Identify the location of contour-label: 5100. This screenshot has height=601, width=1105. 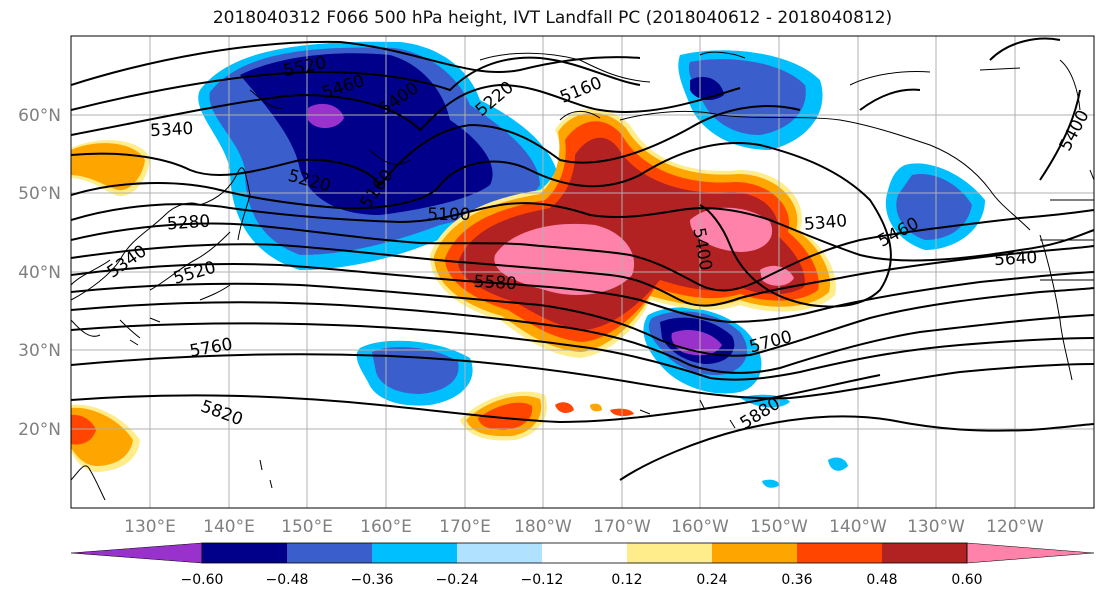
(448, 215).